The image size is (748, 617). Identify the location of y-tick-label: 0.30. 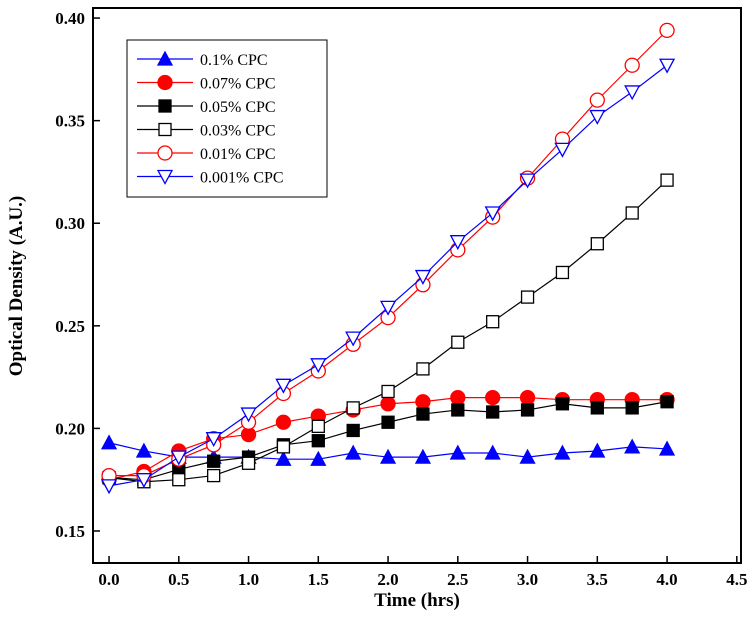
(70, 223).